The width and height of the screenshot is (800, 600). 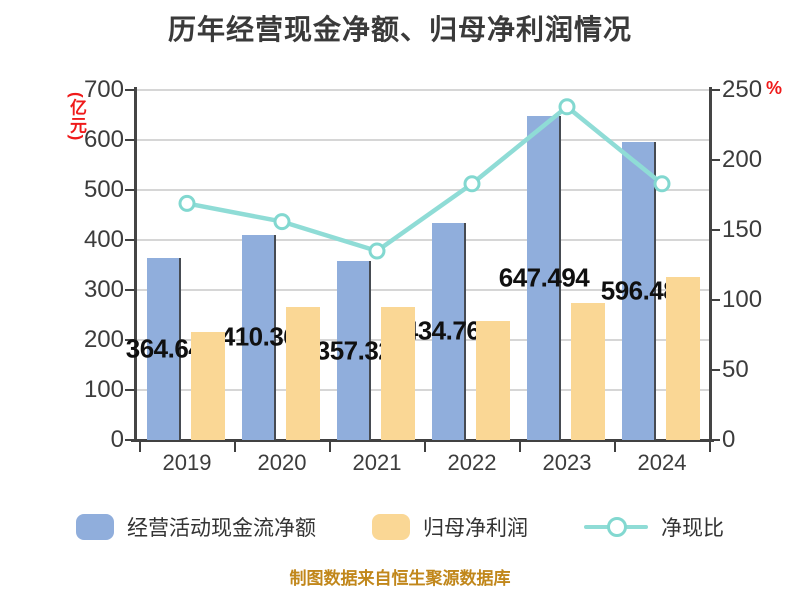 What do you see at coordinates (616, 527) in the screenshot?
I see `ratio-line-marker-icon` at bounding box center [616, 527].